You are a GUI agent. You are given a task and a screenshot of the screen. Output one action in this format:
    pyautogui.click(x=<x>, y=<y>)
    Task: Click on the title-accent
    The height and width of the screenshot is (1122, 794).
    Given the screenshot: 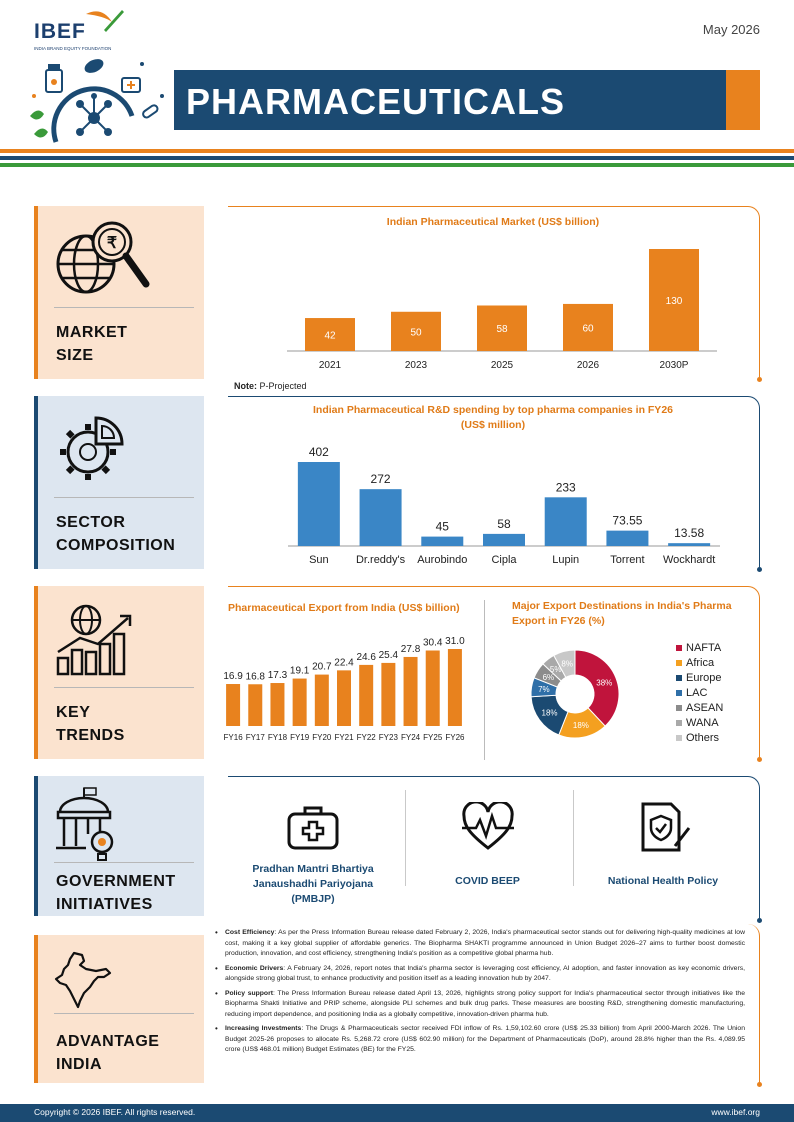 What is the action you would take?
    pyautogui.click(x=743, y=100)
    